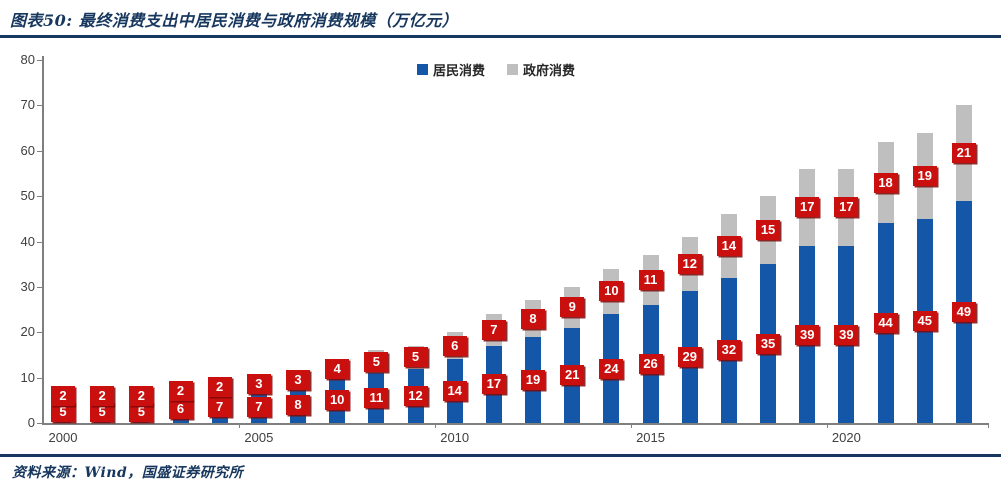  I want to click on header-divider, so click(500, 36).